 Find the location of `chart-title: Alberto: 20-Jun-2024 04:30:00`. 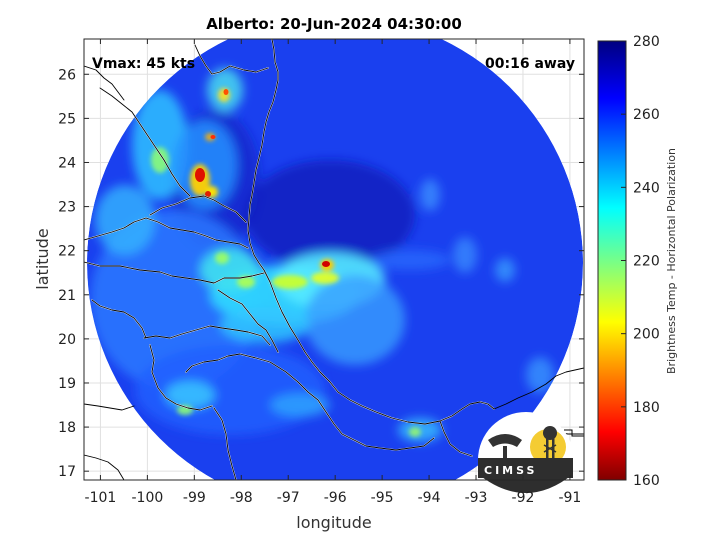

chart-title: Alberto: 20-Jun-2024 04:30:00 is located at coordinates (334, 24).